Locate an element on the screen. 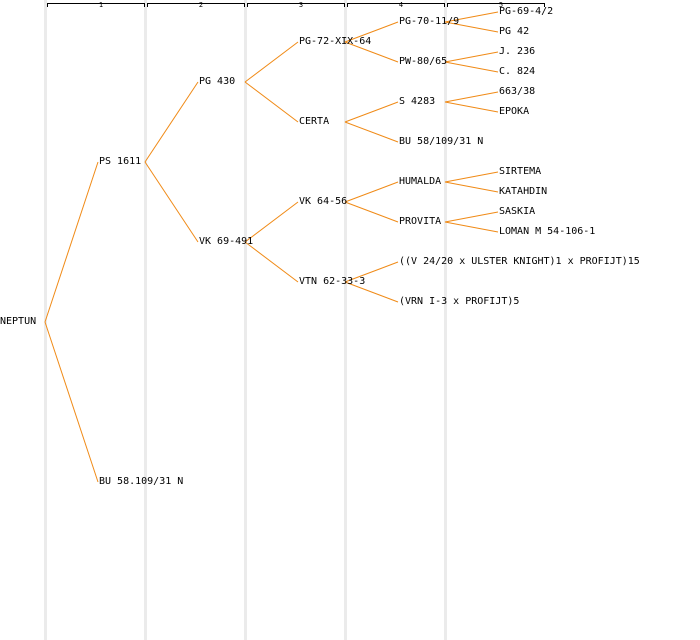 The image size is (700, 640). node-gen4-f: PROVITA is located at coordinates (420, 221).